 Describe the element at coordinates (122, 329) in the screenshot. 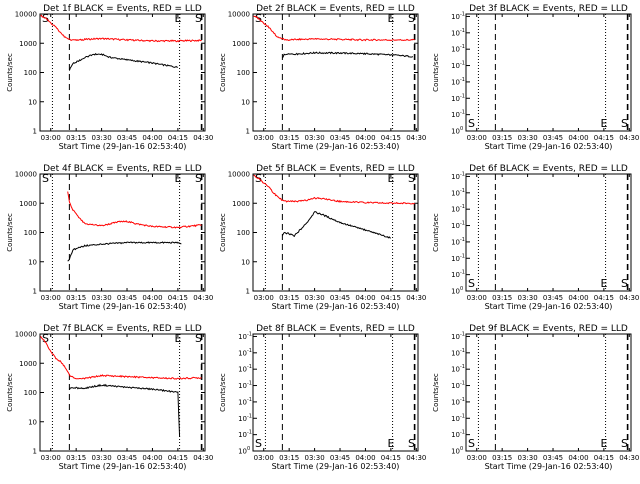

I see `panel-title: Det 7f BLACK = Events, RED = LLD` at that location.